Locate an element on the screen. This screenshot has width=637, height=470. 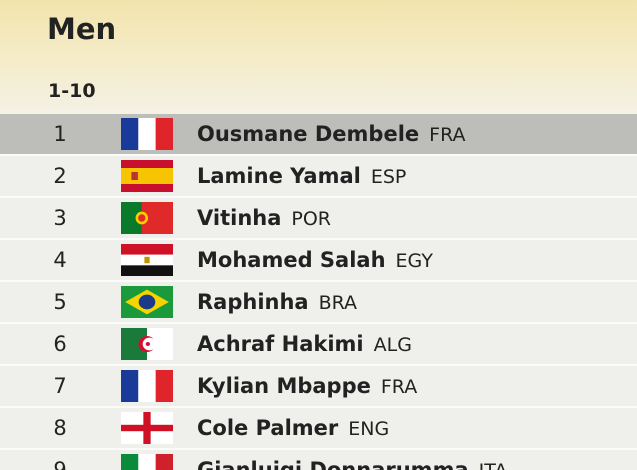
player-name: Cole Palmer is located at coordinates (268, 428).